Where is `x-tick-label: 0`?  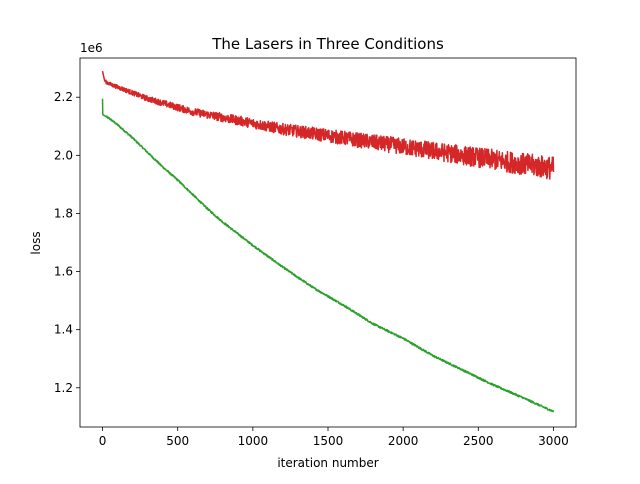
x-tick-label: 0 is located at coordinates (103, 441).